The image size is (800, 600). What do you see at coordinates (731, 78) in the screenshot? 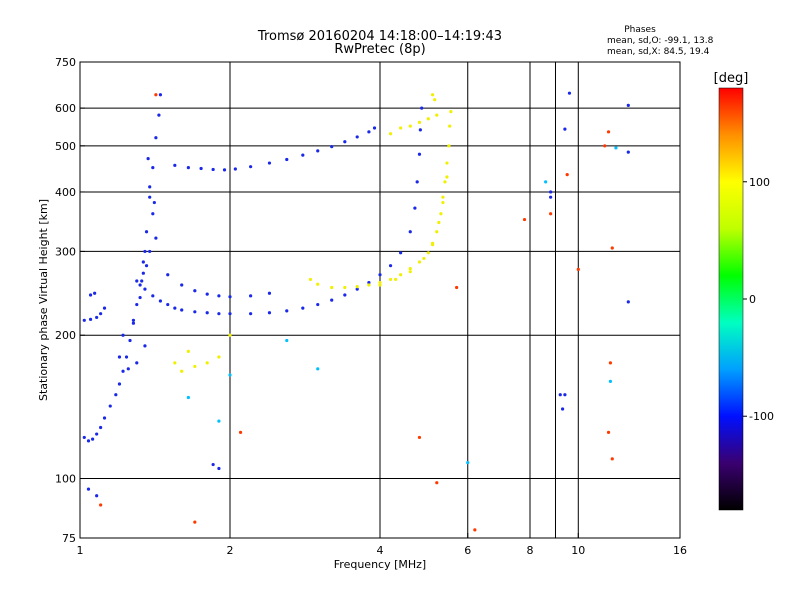
I see `colorbar-label: [deg]` at bounding box center [731, 78].